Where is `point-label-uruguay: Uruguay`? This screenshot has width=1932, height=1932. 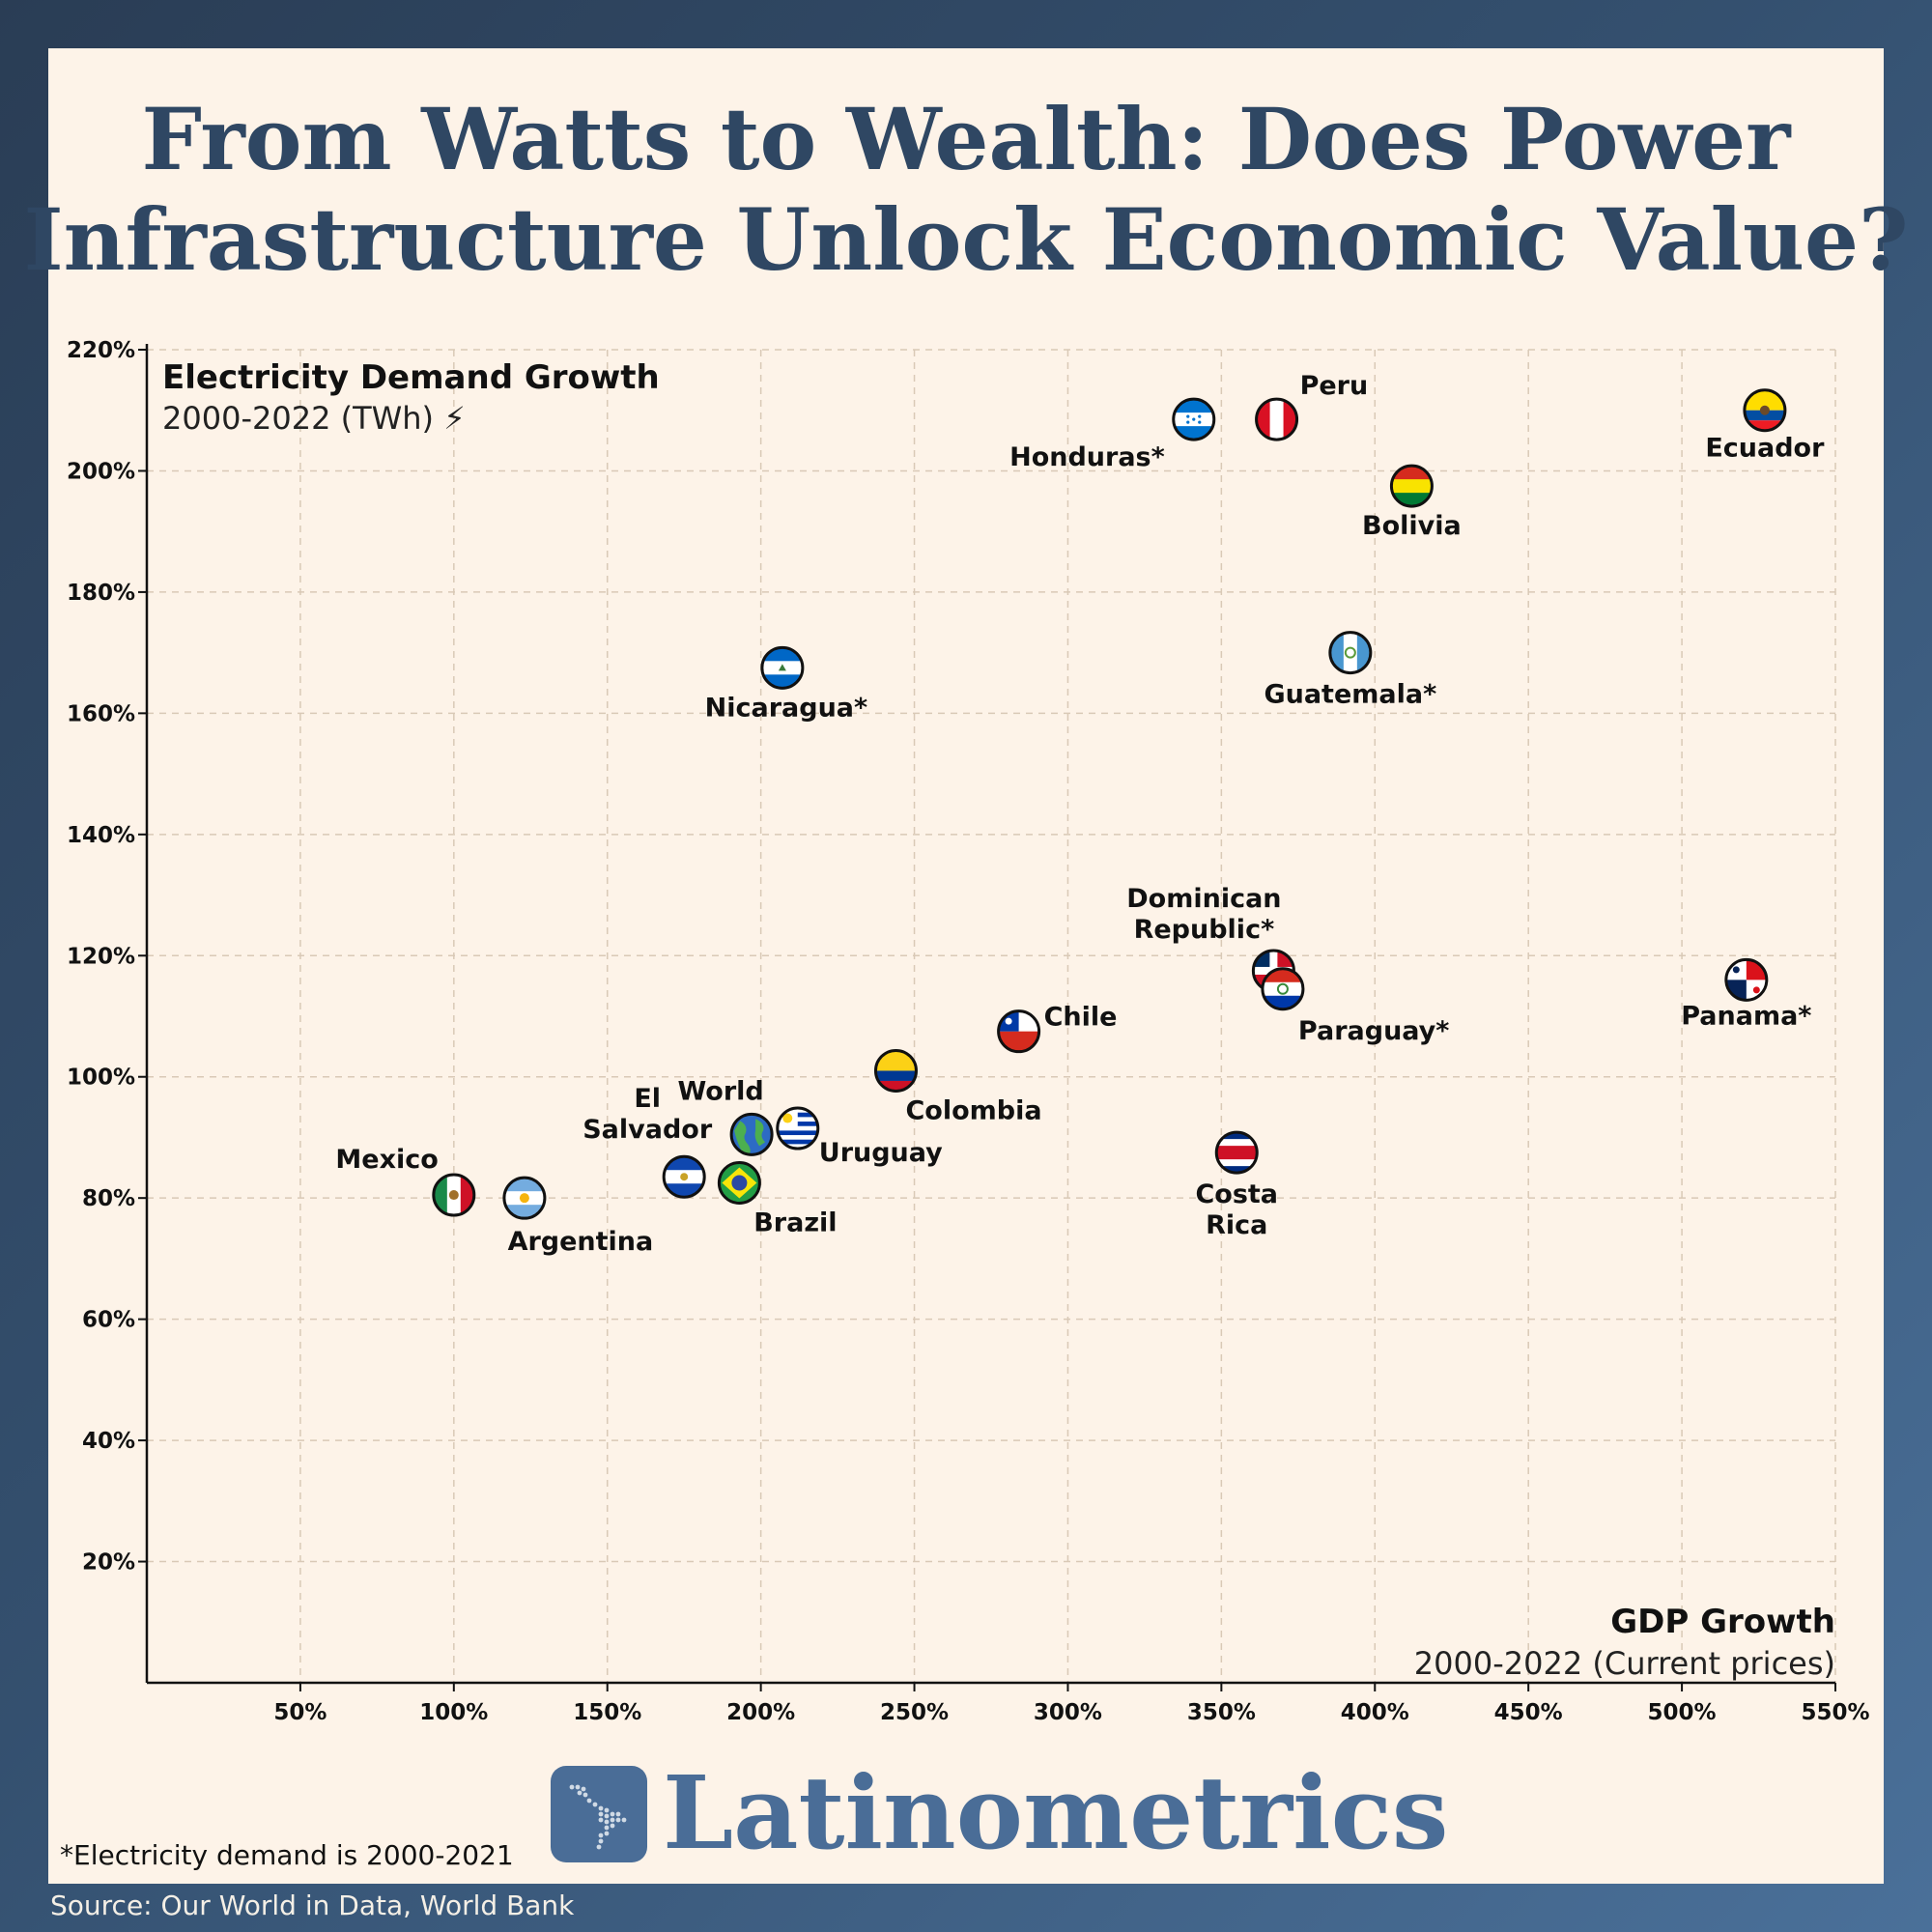 point-label-uruguay: Uruguay is located at coordinates (881, 1153).